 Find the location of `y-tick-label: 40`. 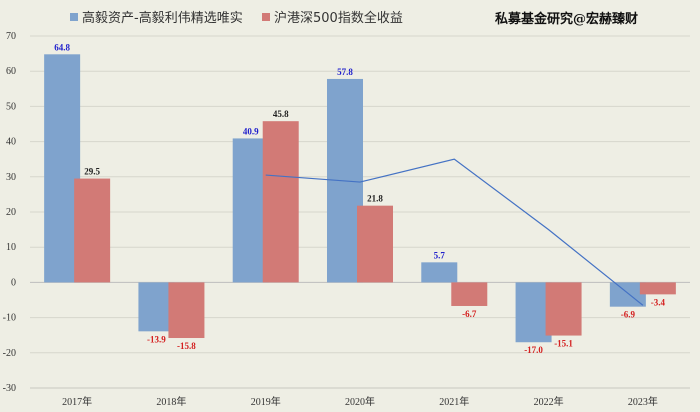

y-tick-label: 40 is located at coordinates (11, 142).